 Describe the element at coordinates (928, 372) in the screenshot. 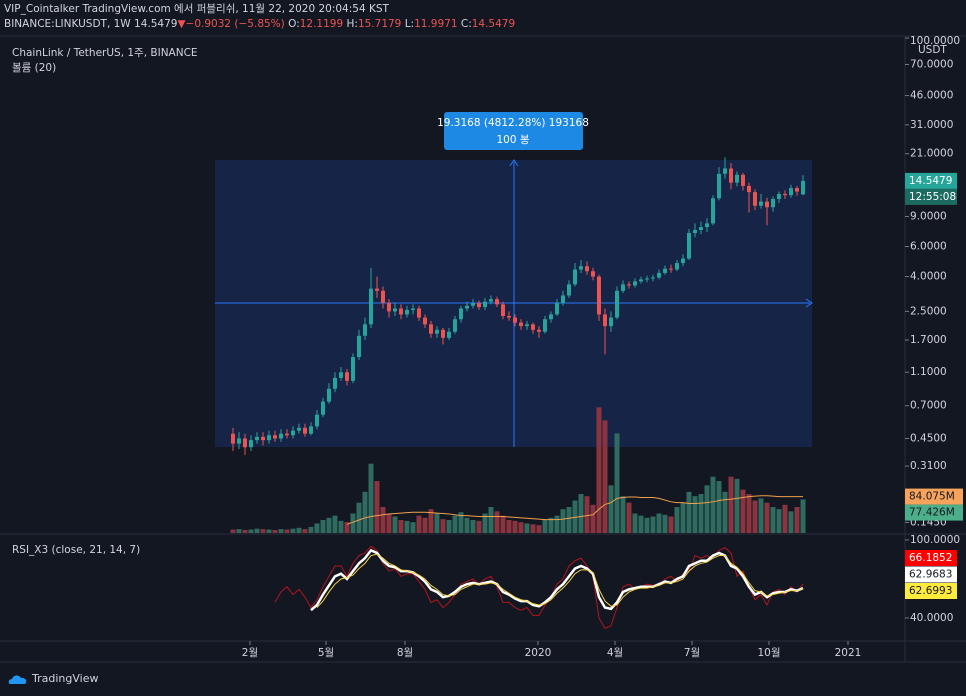

I see `y-tick-label: 1.1000` at that location.